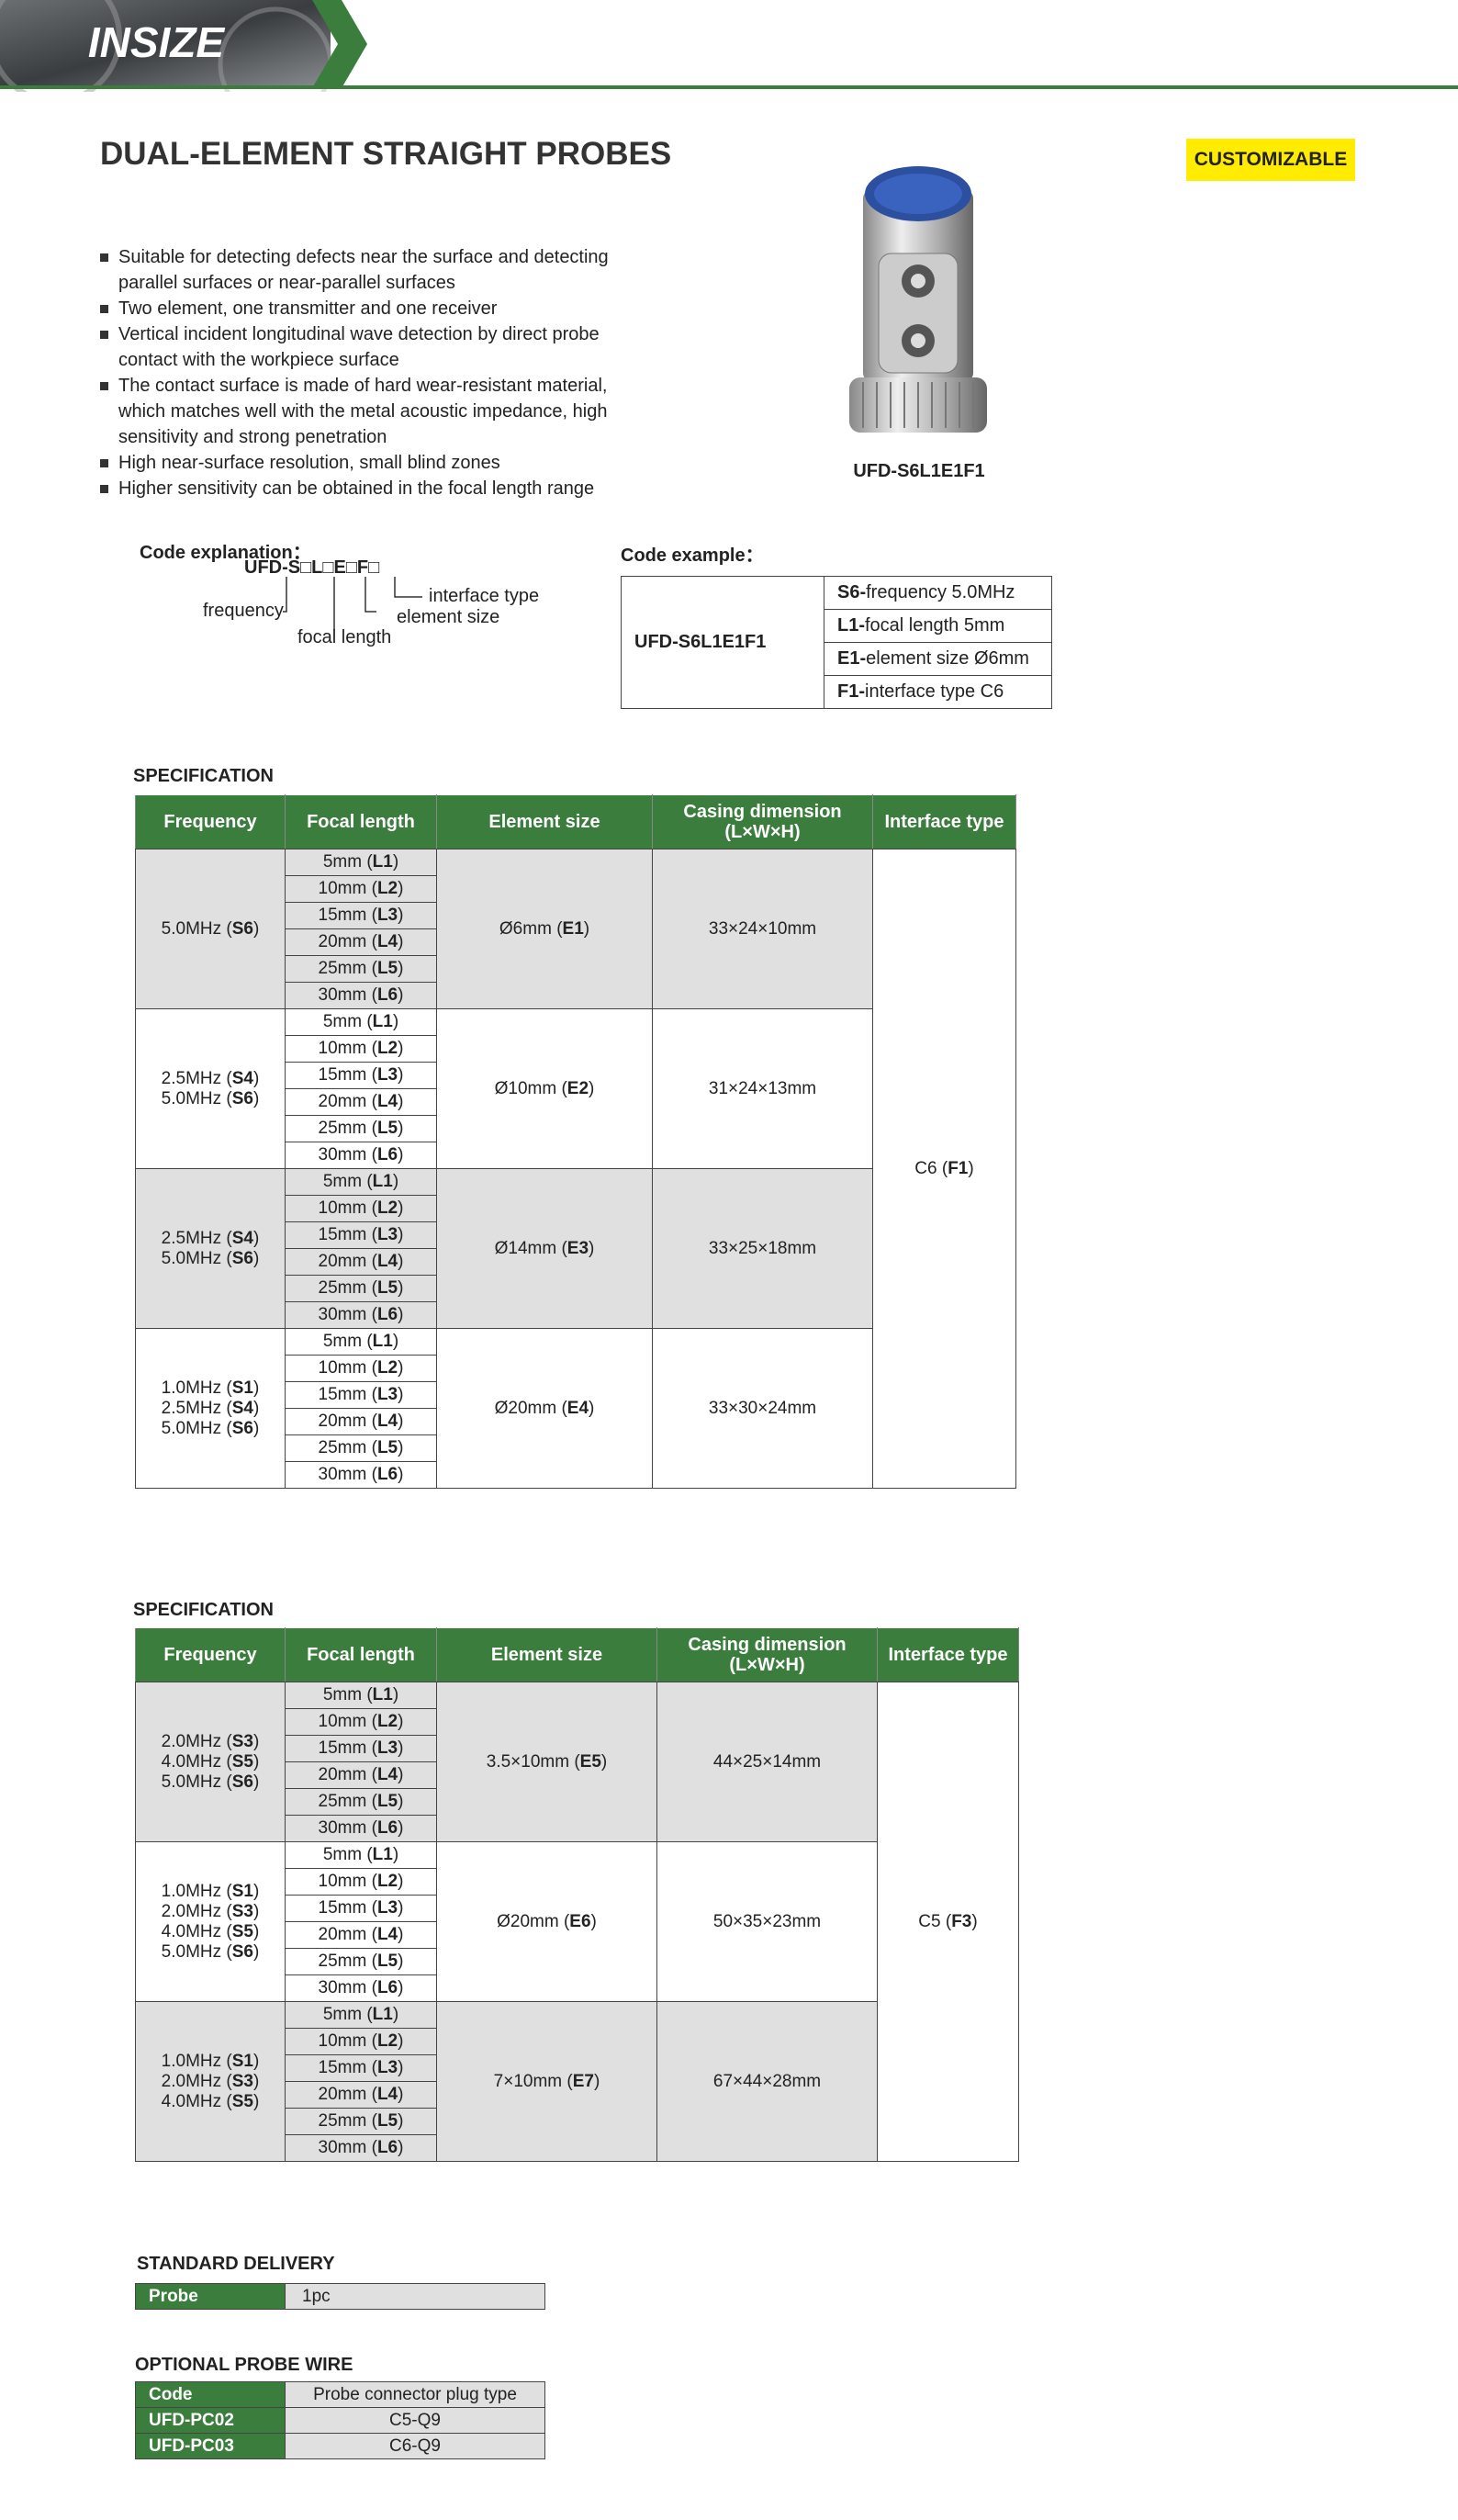 This screenshot has width=1458, height=2520. What do you see at coordinates (692, 556) in the screenshot?
I see `code-example-title: Code example：` at bounding box center [692, 556].